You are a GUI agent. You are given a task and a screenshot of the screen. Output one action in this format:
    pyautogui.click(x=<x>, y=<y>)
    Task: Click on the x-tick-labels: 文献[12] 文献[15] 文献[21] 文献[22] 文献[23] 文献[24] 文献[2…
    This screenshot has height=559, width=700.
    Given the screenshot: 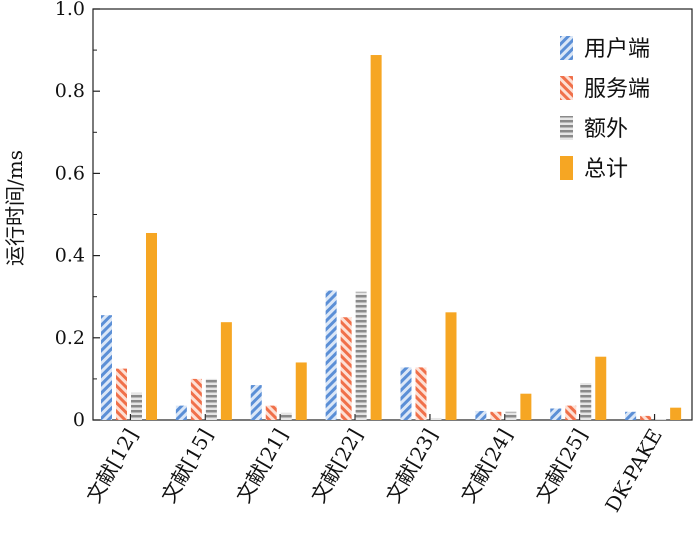 What is the action you would take?
    pyautogui.click(x=373, y=471)
    